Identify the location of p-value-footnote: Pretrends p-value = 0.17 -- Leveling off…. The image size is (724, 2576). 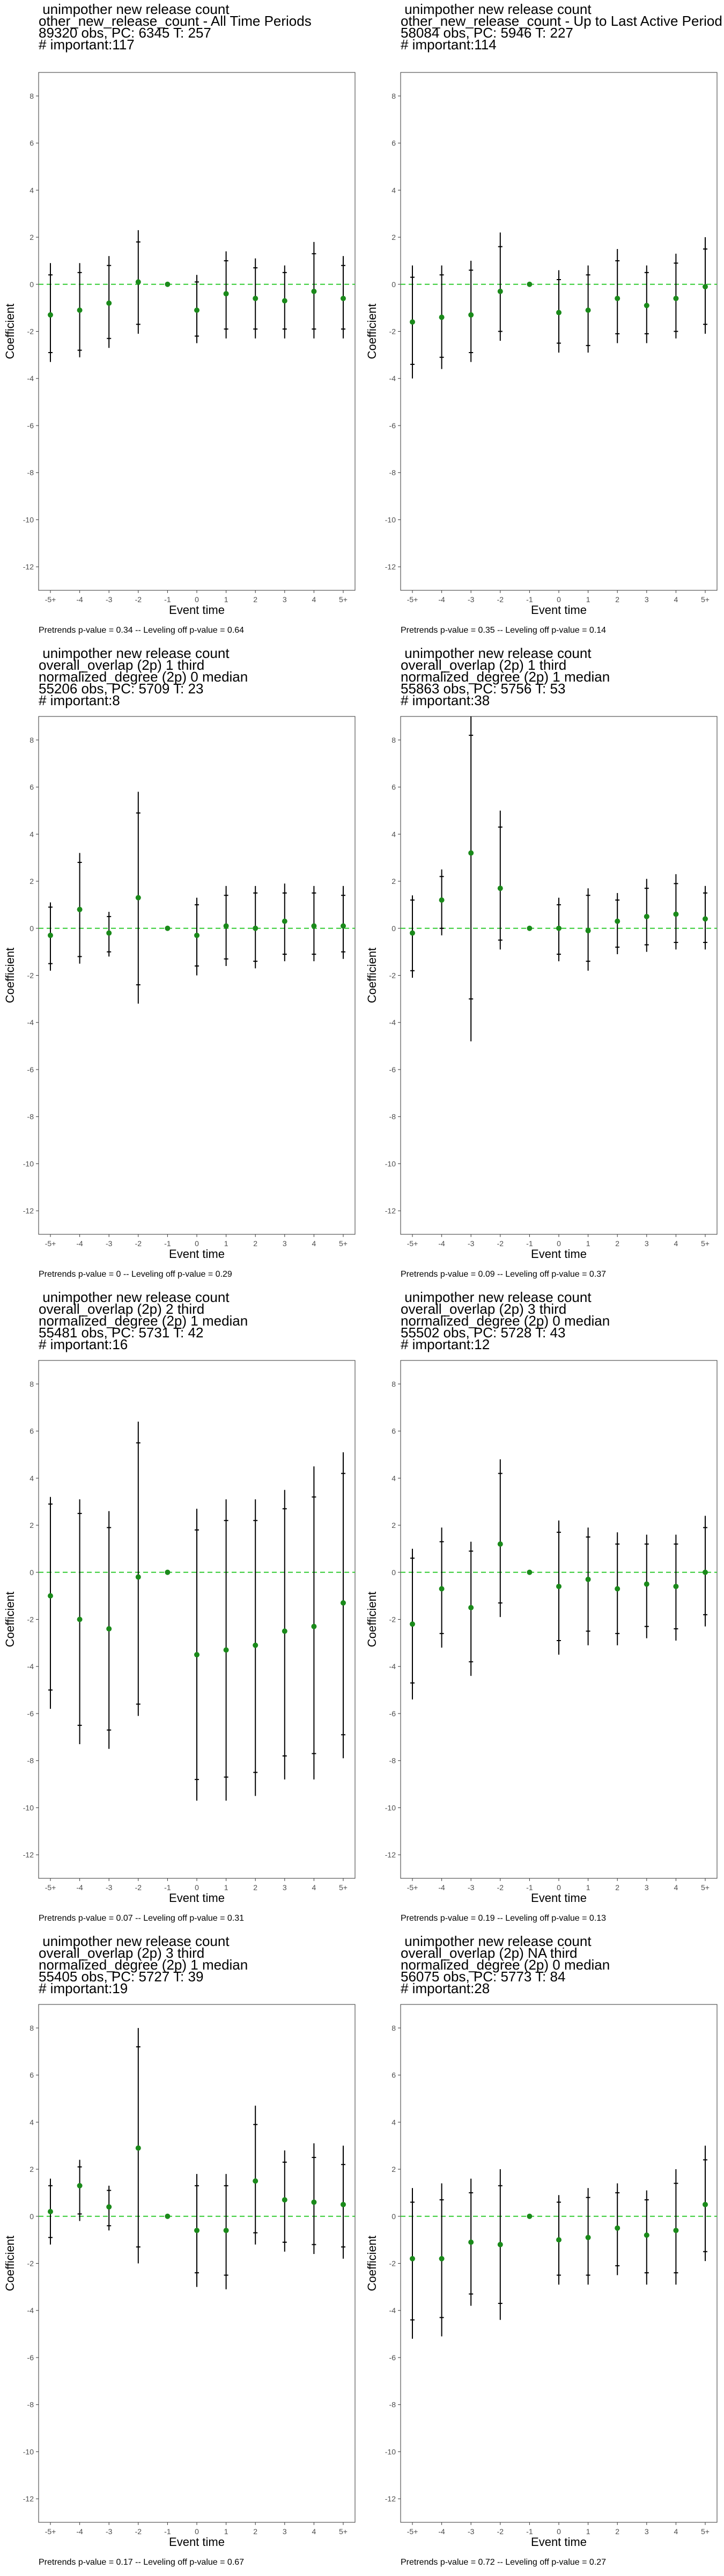
(142, 2562).